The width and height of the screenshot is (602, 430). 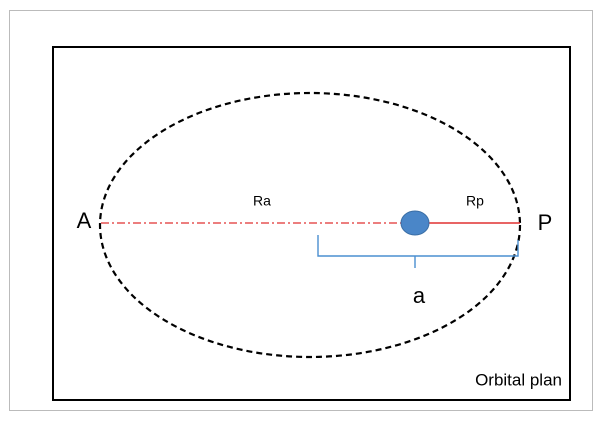 What do you see at coordinates (545, 222) in the screenshot?
I see `periapsis-label: P` at bounding box center [545, 222].